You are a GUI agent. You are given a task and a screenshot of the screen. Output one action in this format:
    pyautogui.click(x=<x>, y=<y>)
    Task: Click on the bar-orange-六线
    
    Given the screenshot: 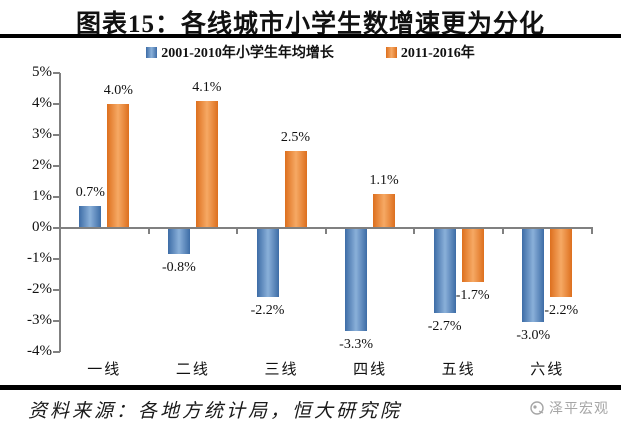 What is the action you would take?
    pyautogui.click(x=561, y=263)
    